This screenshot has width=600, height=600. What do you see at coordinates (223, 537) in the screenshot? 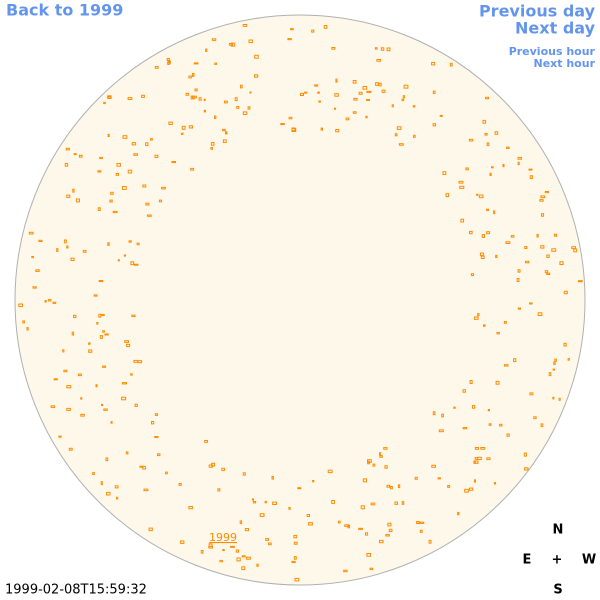
I see `disk-year-link: 1999` at bounding box center [223, 537].